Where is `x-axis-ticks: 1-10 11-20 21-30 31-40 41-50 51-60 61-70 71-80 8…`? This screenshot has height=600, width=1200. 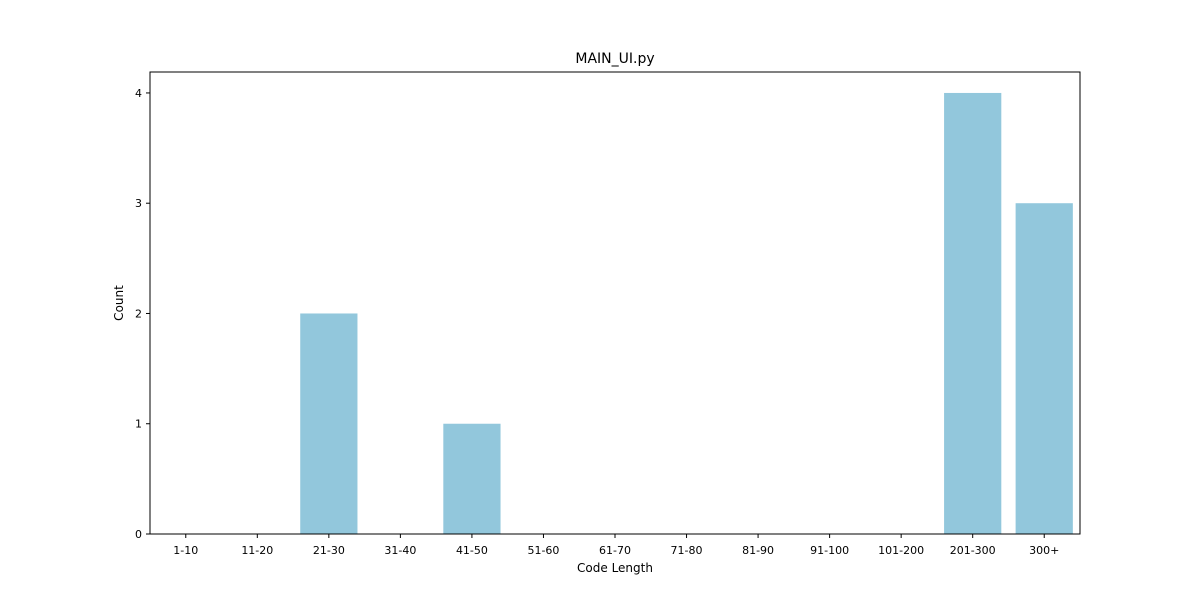 x-axis-ticks: 1-10 11-20 21-30 31-40 41-50 51-60 61-70 71-80 8… is located at coordinates (616, 545).